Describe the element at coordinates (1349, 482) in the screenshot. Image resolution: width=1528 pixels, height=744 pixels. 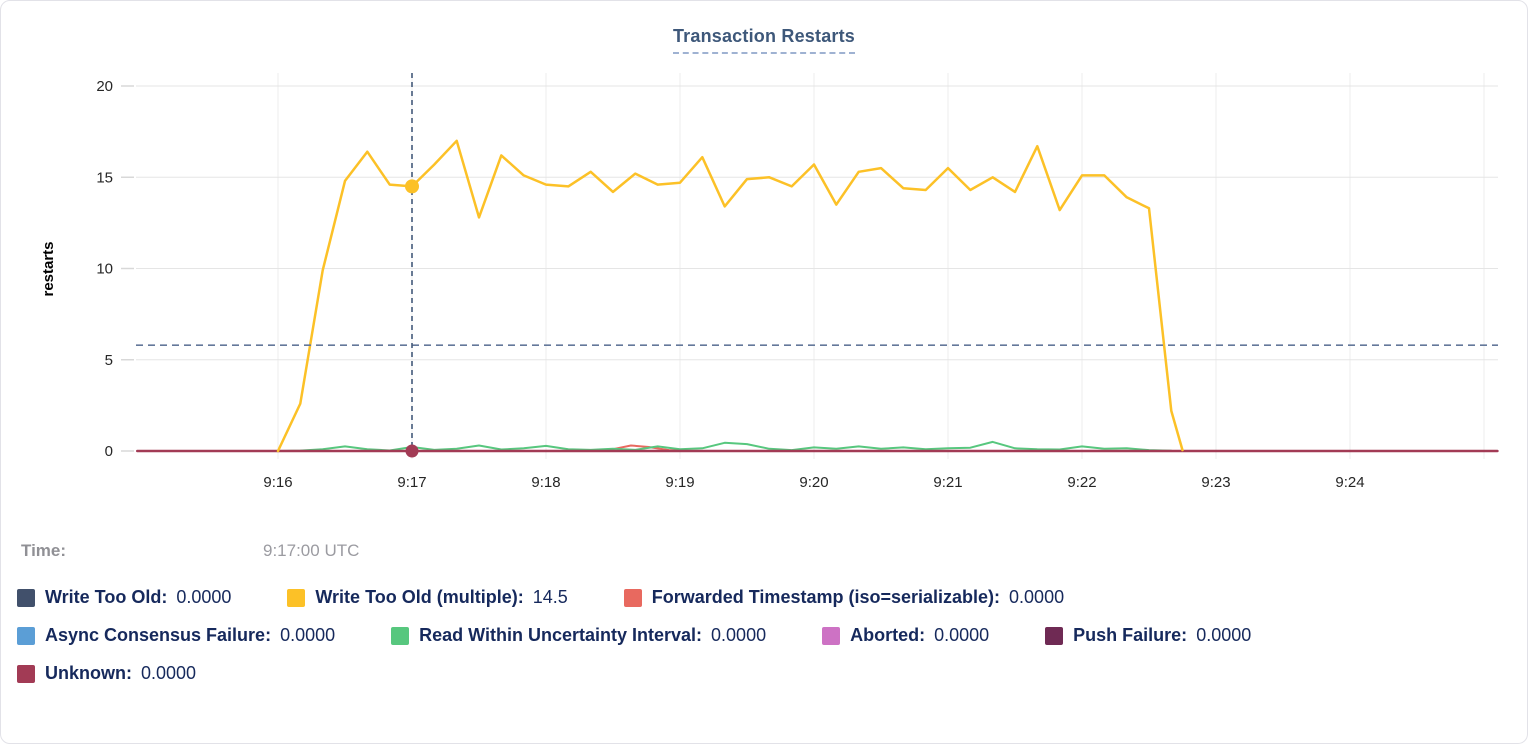
I see `x-tick-label: 9:24` at that location.